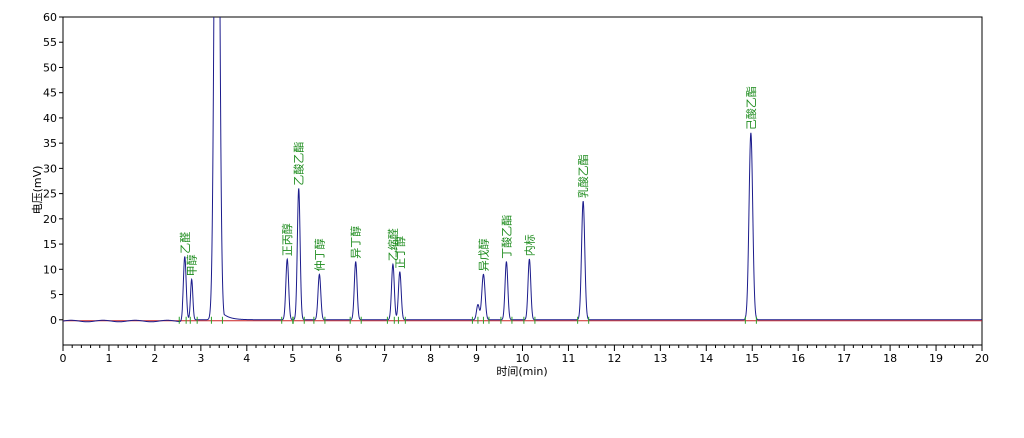 This screenshot has width=1024, height=438. Describe the element at coordinates (50, 143) in the screenshot. I see `y-tick-label: 35` at that location.